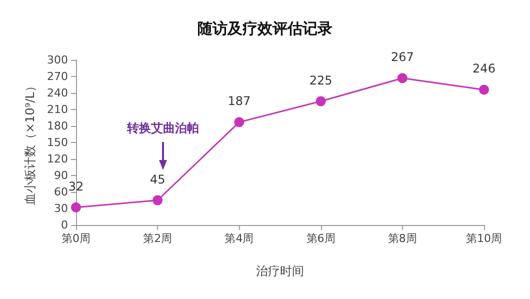 Image resolution: width=530 pixels, height=299 pixels. What do you see at coordinates (61, 192) in the screenshot?
I see `y-tick-label: 60` at bounding box center [61, 192].